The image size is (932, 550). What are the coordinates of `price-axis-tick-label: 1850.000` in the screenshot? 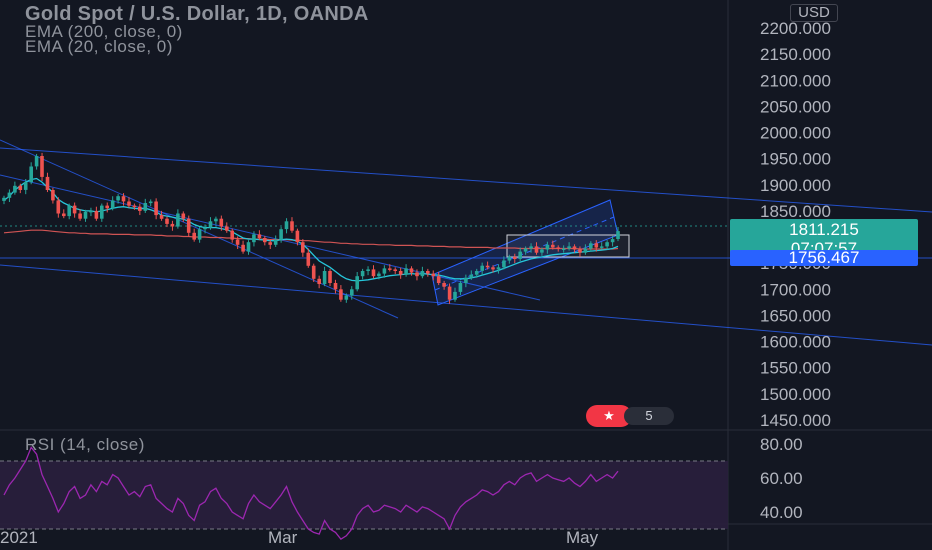 It's located at (795, 211).